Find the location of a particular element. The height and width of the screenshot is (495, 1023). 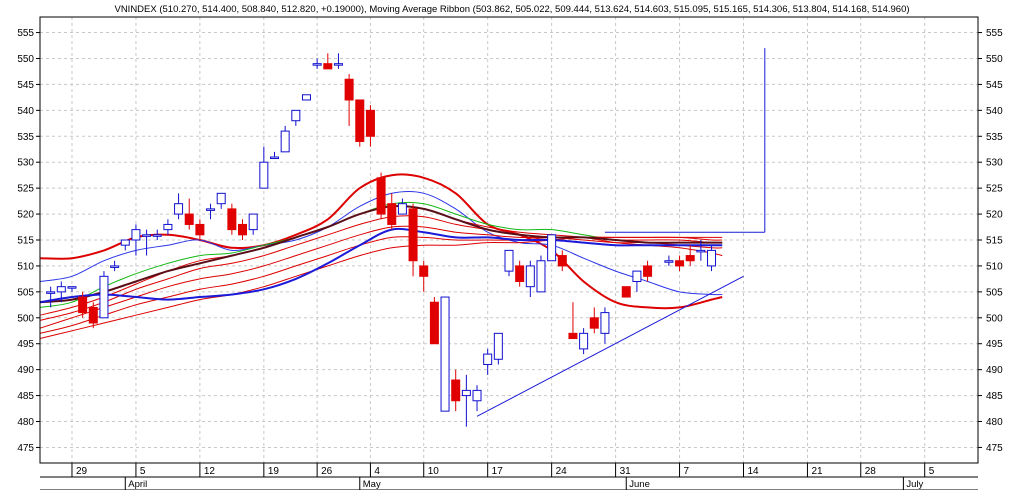

x-tick-label: 4 is located at coordinates (377, 471).